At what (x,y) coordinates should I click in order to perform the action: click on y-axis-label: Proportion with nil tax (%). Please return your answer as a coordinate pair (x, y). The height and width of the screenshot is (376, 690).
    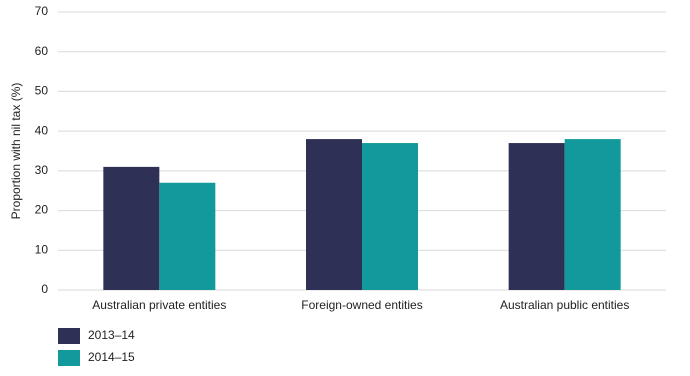
    Looking at the image, I should click on (16, 151).